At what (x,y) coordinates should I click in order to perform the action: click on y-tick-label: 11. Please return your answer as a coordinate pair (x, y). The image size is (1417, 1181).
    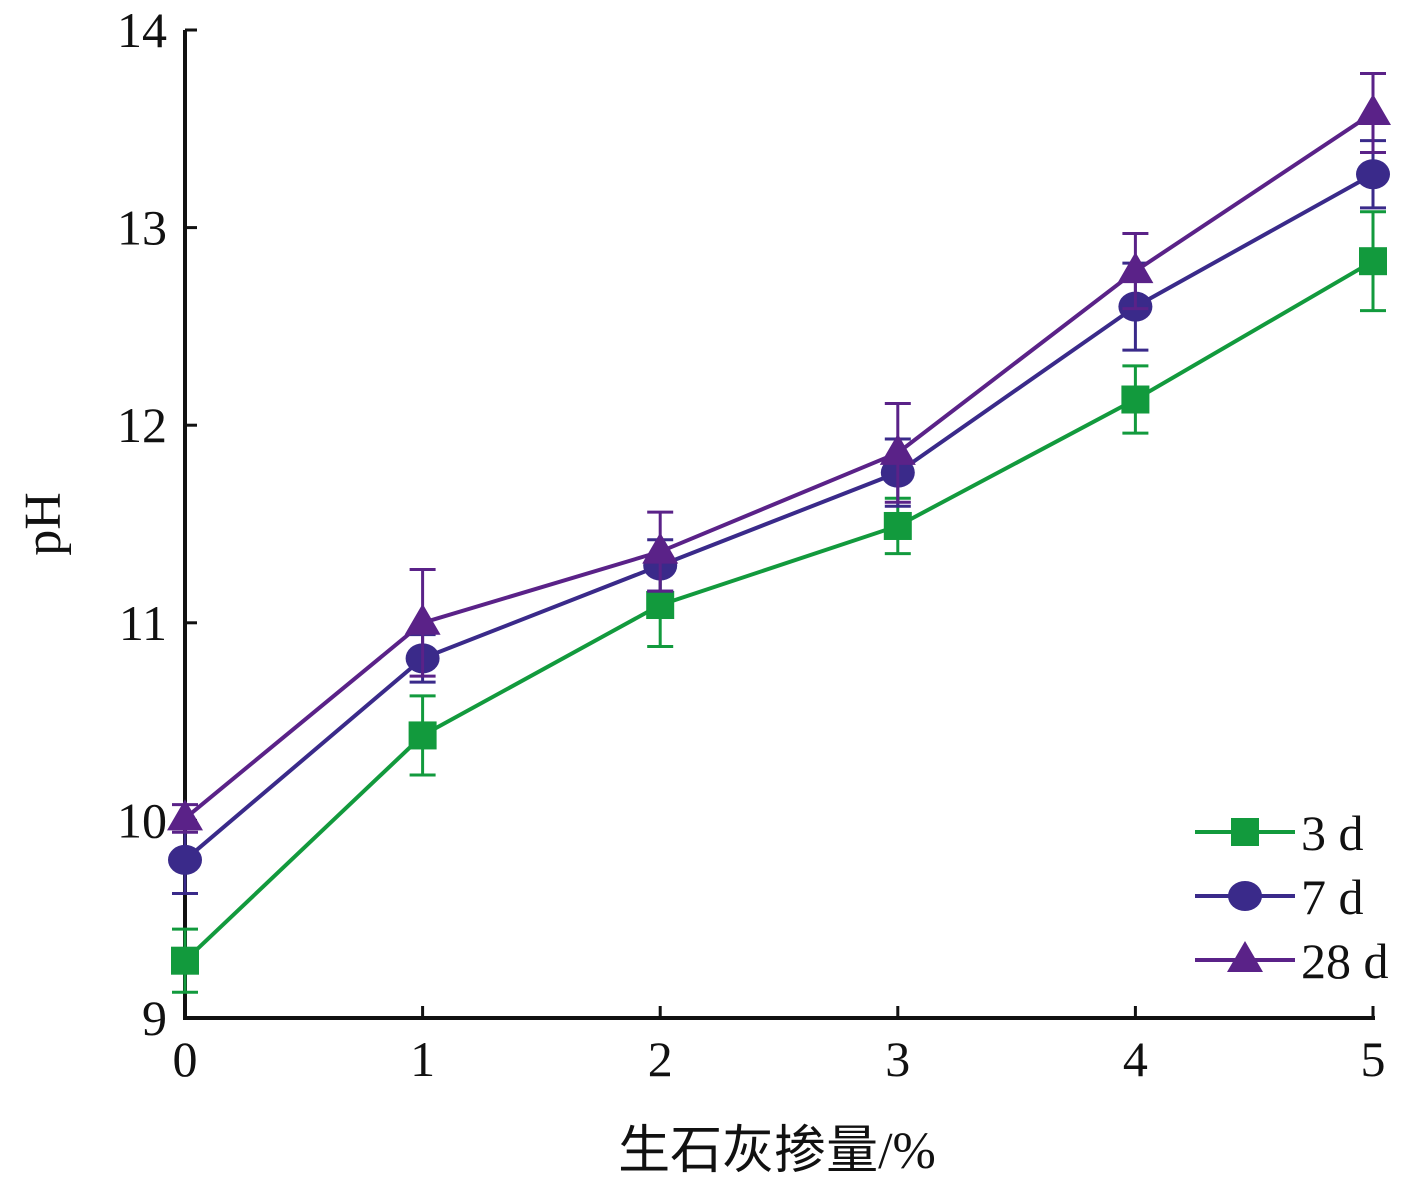
    Looking at the image, I should click on (143, 623).